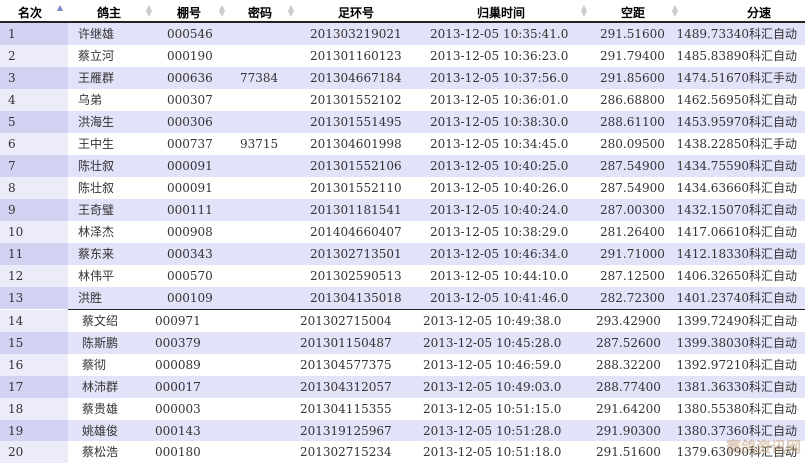  I want to click on cell-owner: 林伟平, so click(96, 276).